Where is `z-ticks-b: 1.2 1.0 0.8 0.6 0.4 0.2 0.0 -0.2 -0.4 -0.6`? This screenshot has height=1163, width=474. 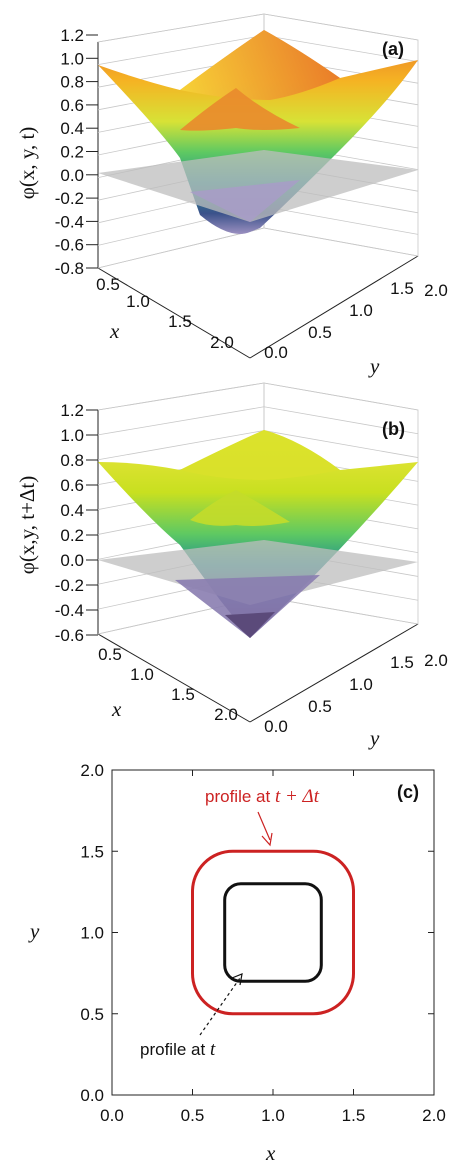 z-ticks-b: 1.2 1.0 0.8 0.6 0.4 0.2 0.0 -0.2 -0.4 -0.6 is located at coordinates (76, 523).